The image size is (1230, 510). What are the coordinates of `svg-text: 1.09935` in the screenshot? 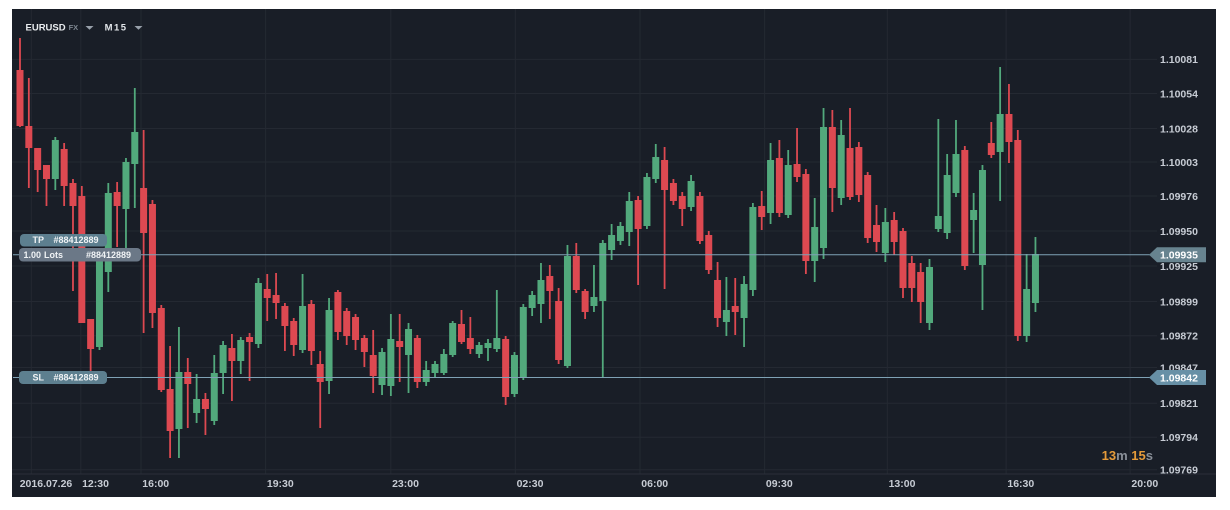 It's located at (1179, 256).